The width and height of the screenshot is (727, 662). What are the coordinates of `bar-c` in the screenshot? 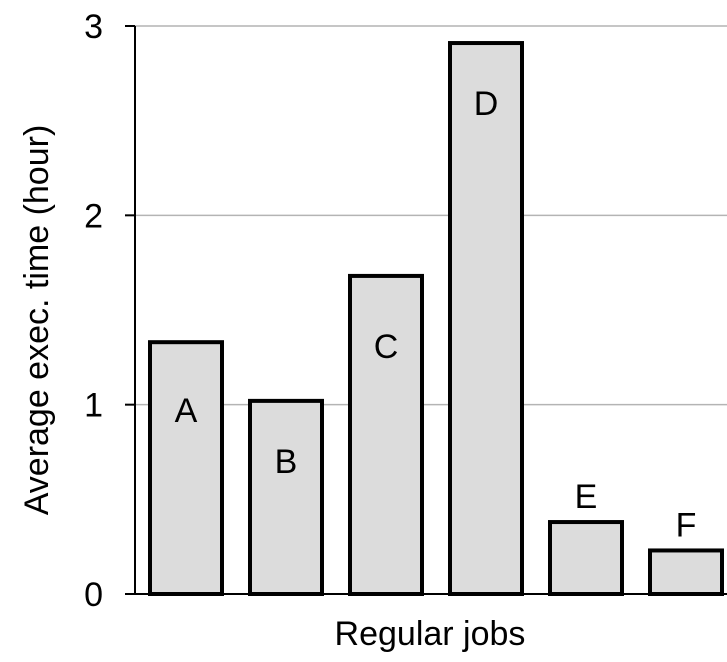 It's located at (386, 434).